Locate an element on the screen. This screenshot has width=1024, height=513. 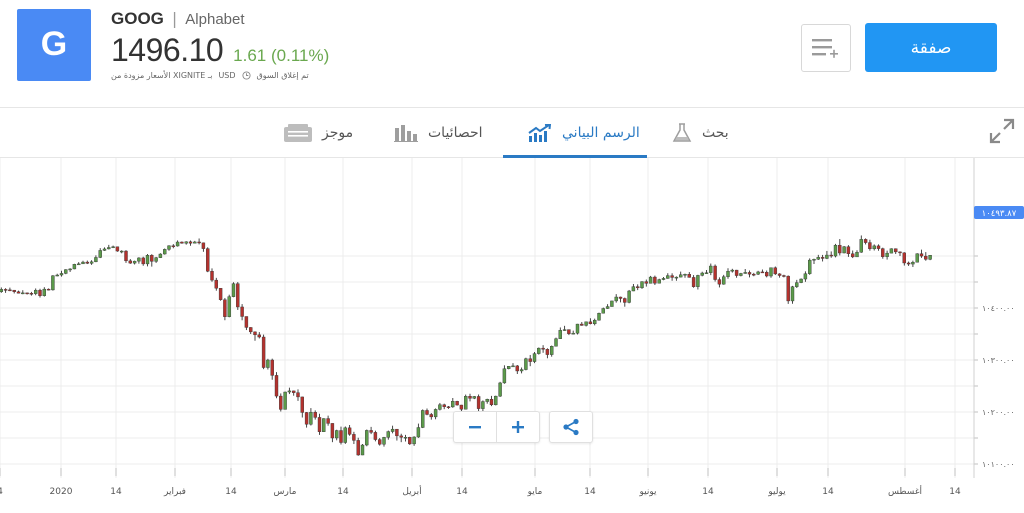
tab-chart-label: الرسم البياني is located at coordinates (601, 133).